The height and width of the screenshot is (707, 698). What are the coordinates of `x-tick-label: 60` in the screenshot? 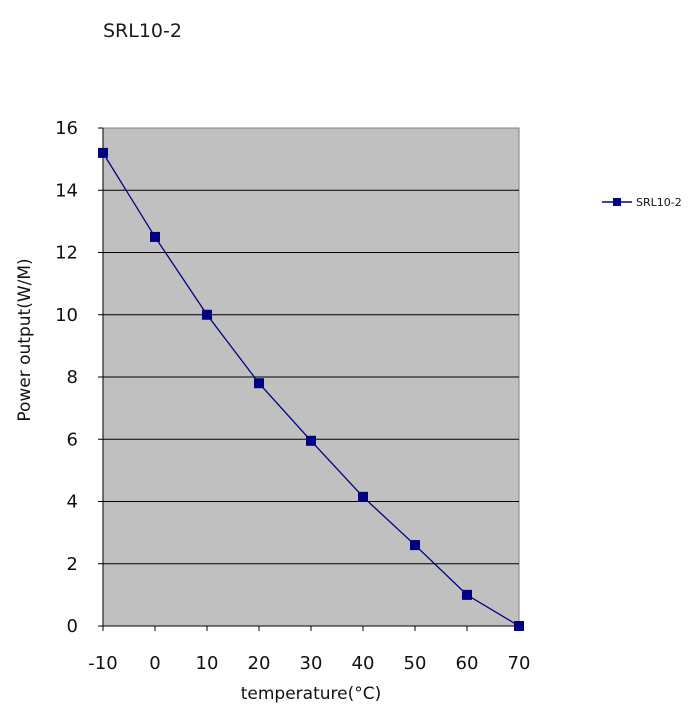 It's located at (467, 663).